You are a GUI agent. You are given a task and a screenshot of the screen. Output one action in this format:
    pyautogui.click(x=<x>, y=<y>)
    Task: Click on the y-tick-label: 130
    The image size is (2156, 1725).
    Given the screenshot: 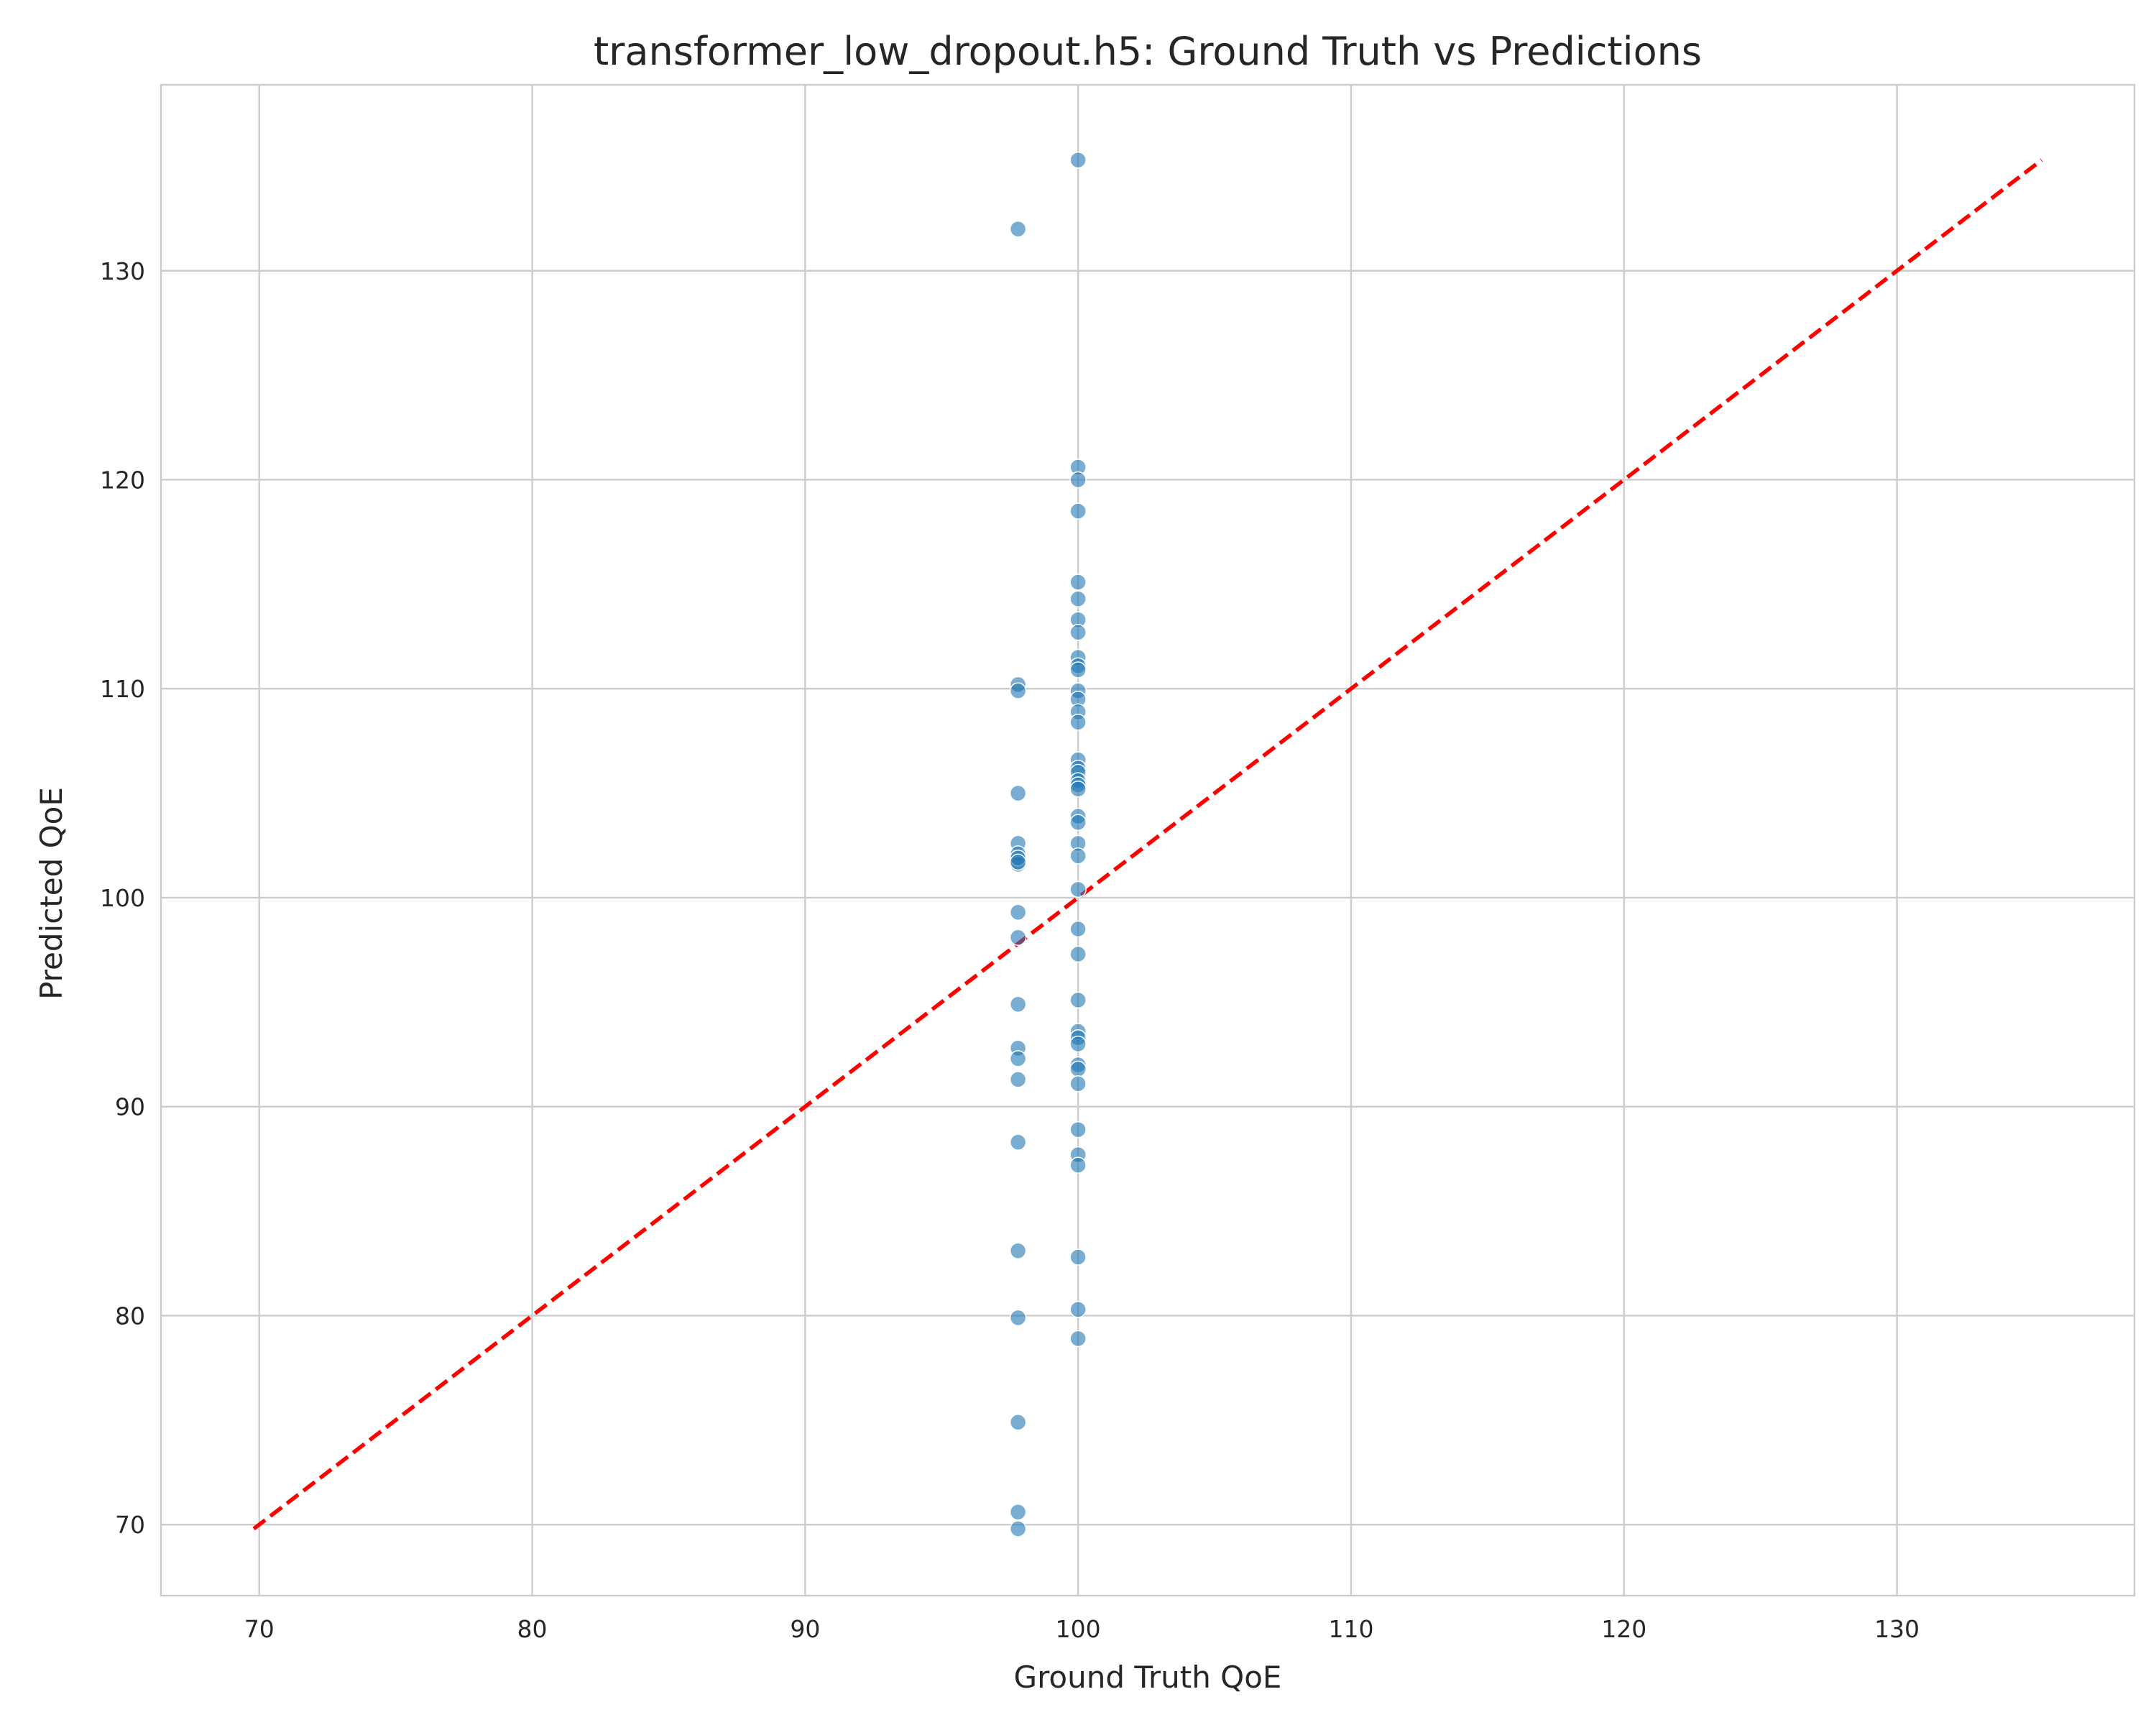 What is the action you would take?
    pyautogui.click(x=123, y=271)
    